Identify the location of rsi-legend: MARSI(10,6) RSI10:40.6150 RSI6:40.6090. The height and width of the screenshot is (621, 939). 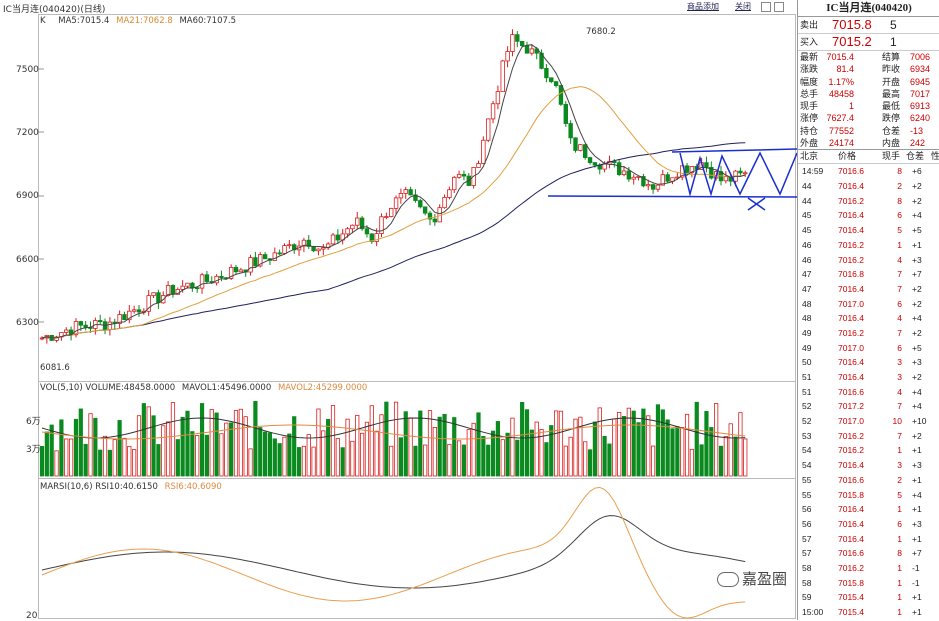
(133, 487).